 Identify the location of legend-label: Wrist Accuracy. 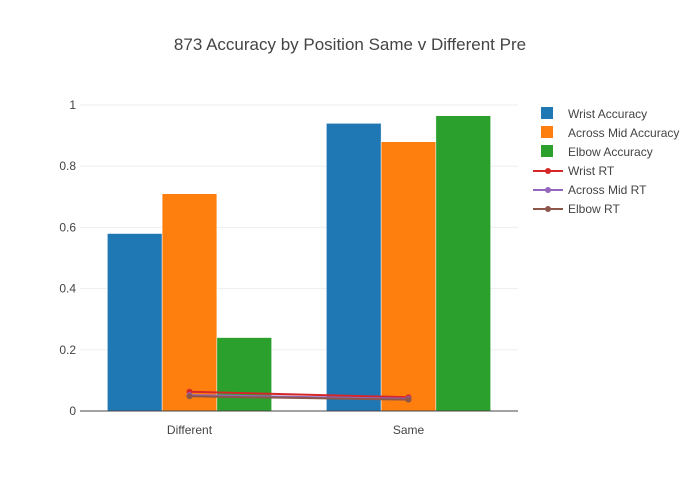
(607, 114).